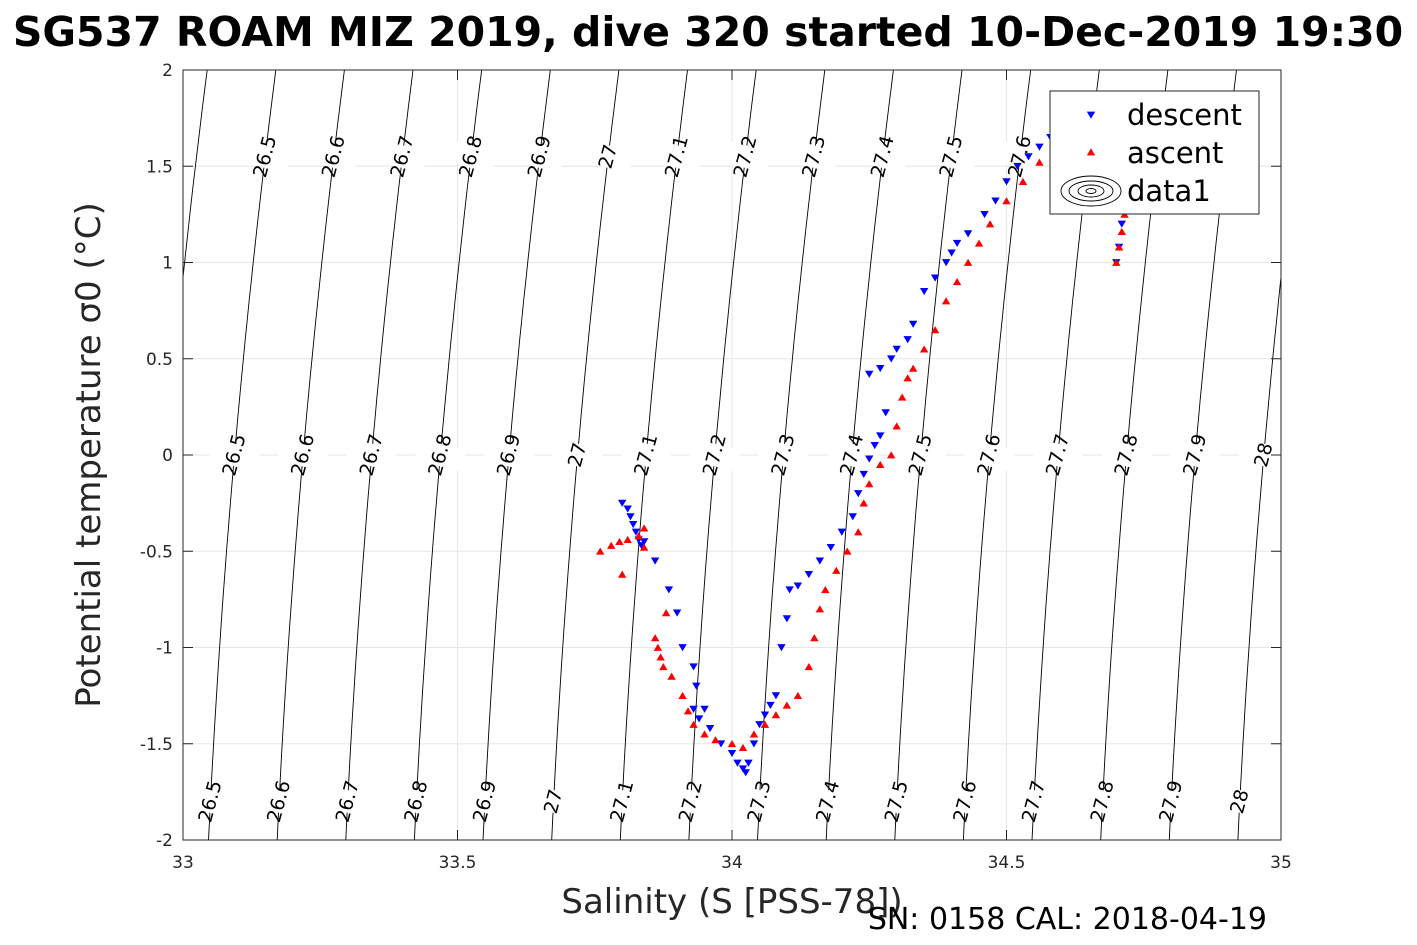 The image size is (1417, 945). I want to click on legend-swatch-descent, so click(1091, 115).